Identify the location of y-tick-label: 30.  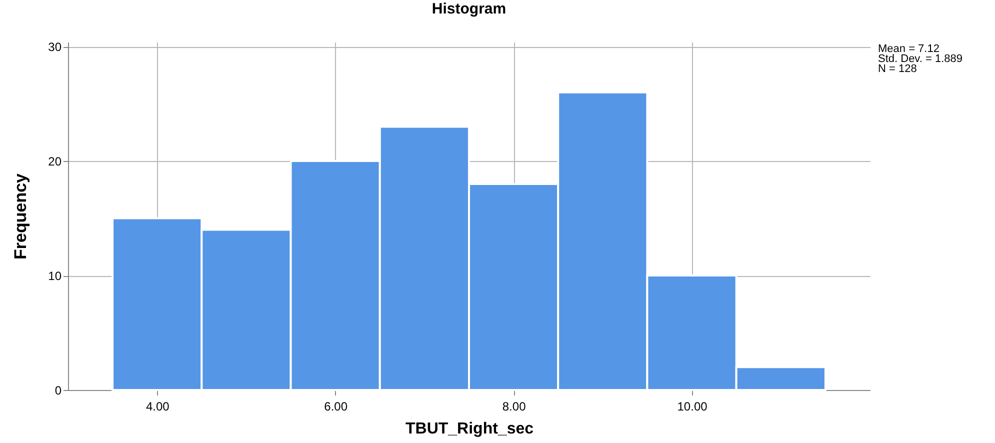
(55, 47).